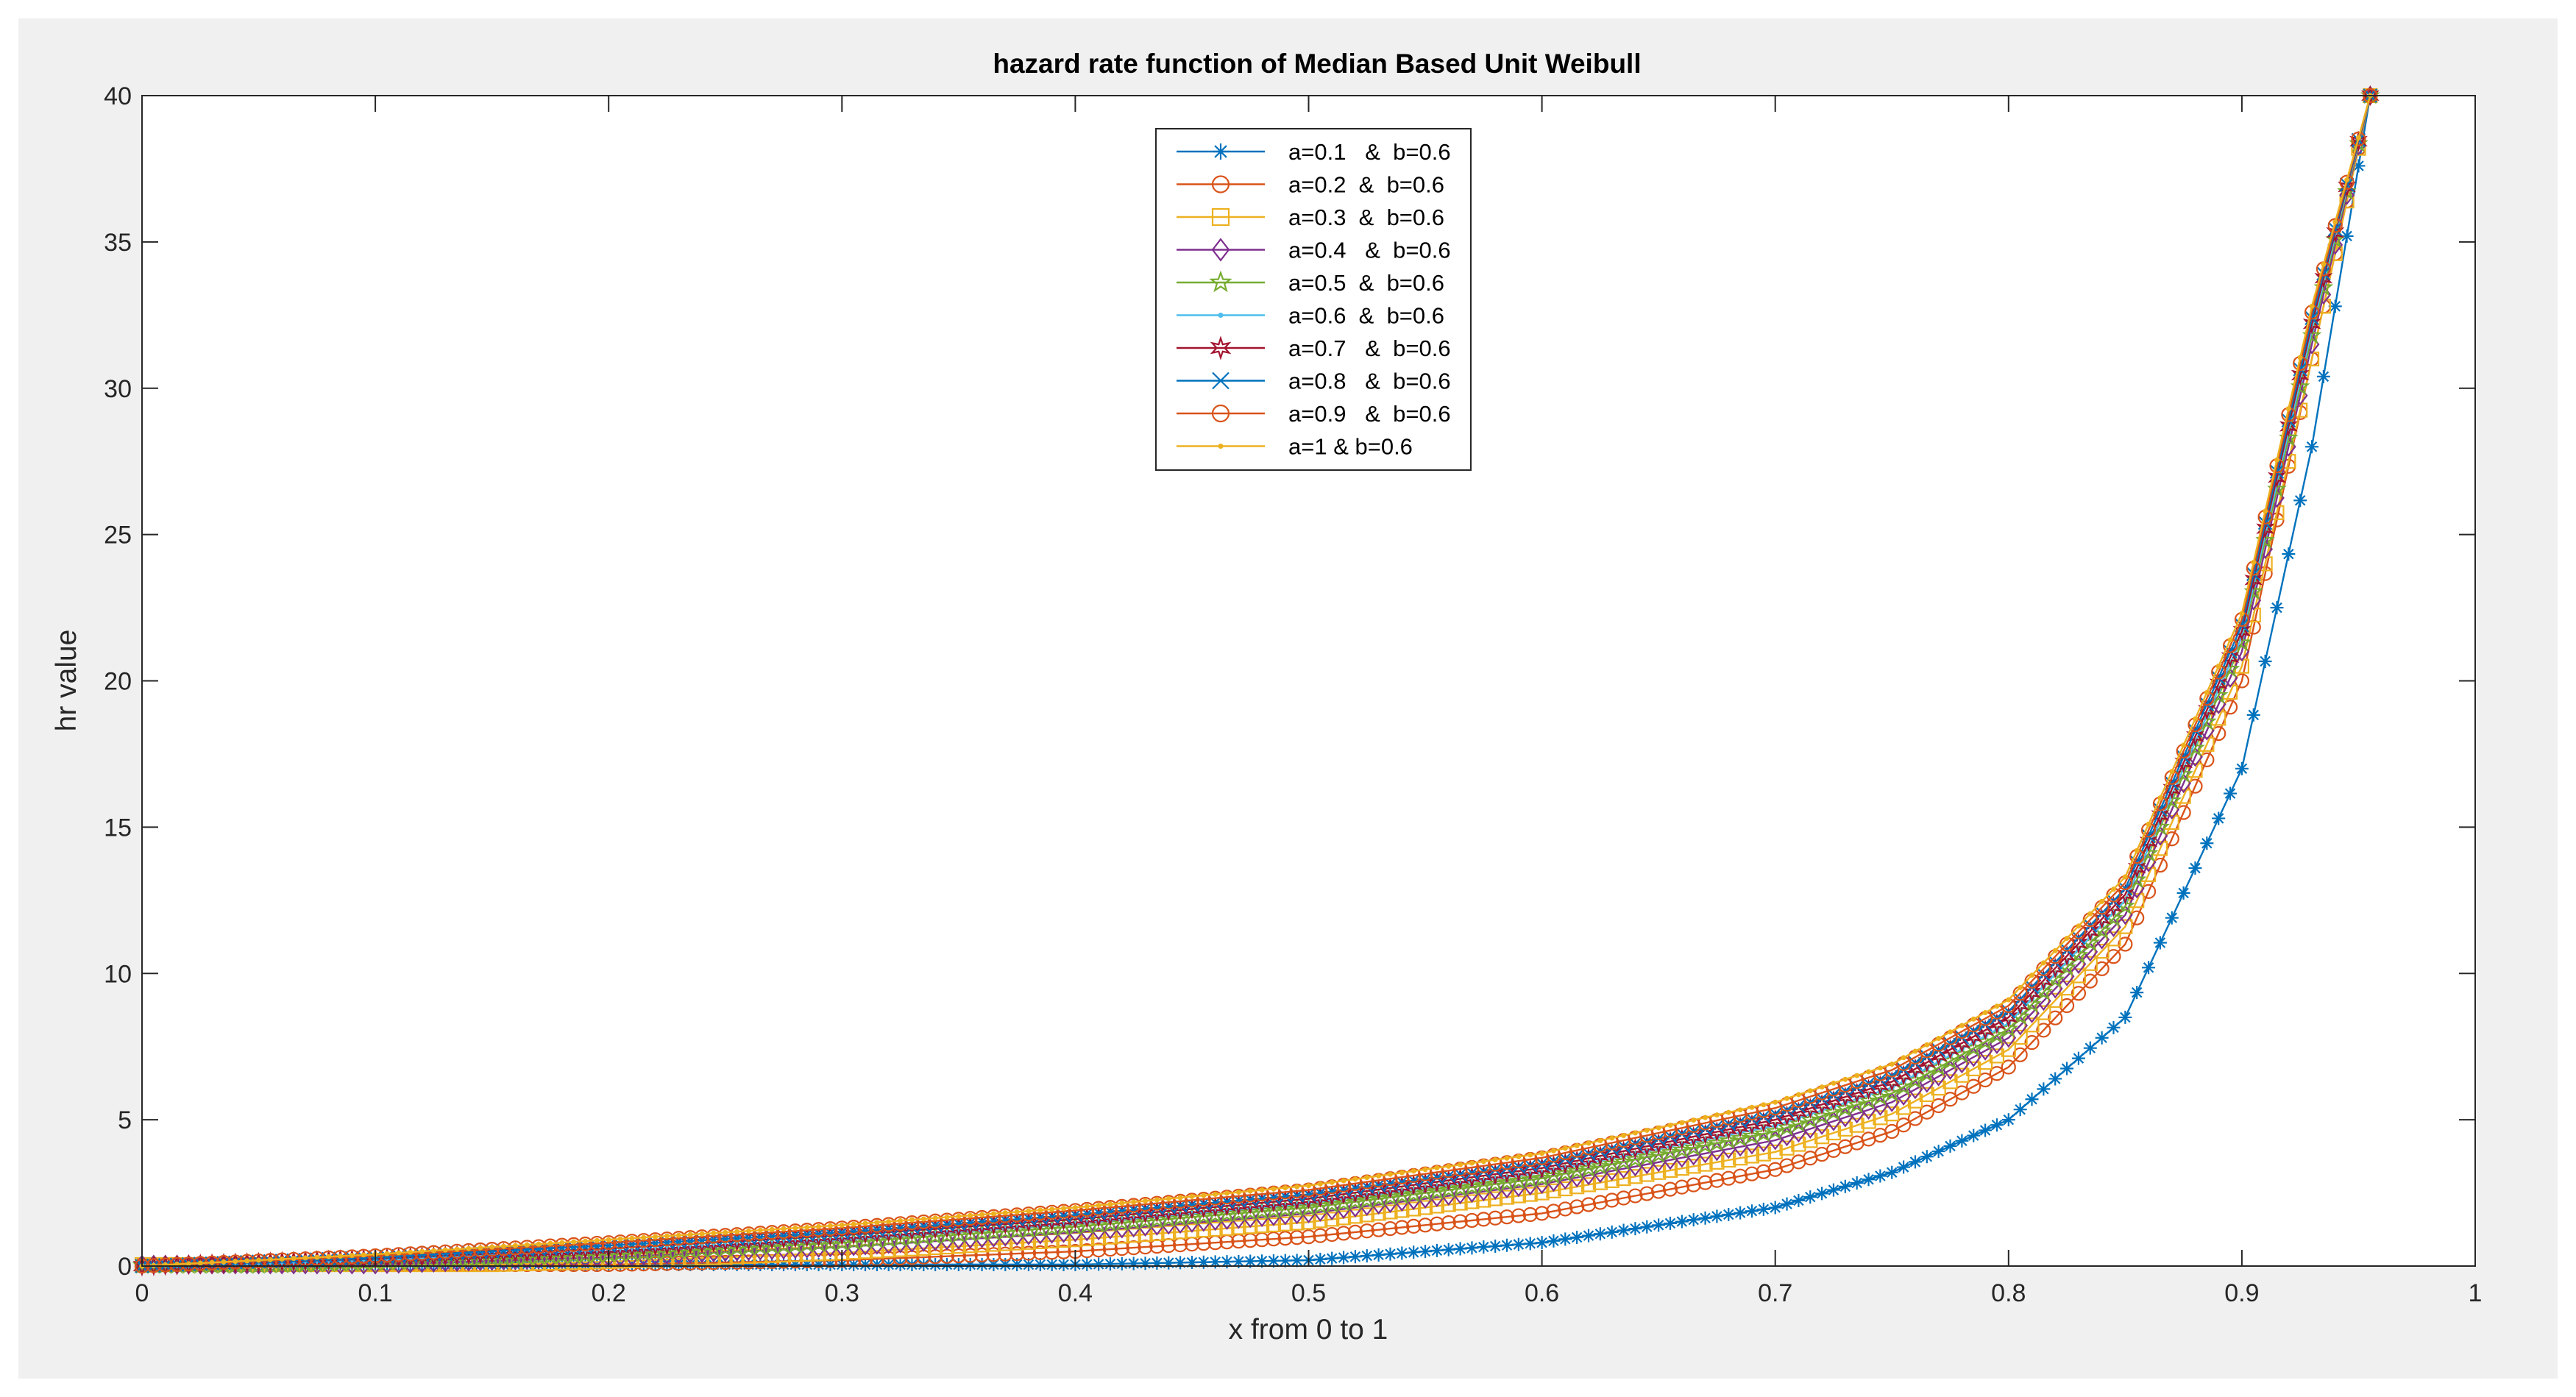 This screenshot has height=1397, width=2576. I want to click on legend-label: a=0.6 & b=0.6, so click(1366, 316).